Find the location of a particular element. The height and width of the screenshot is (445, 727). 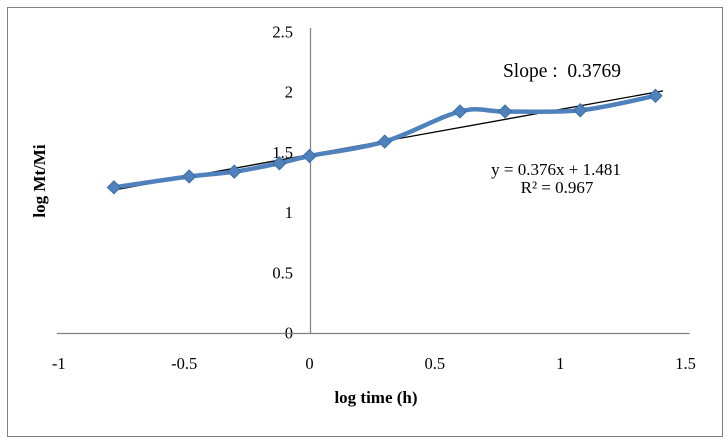

x-tick-label: -1 is located at coordinates (59, 363).